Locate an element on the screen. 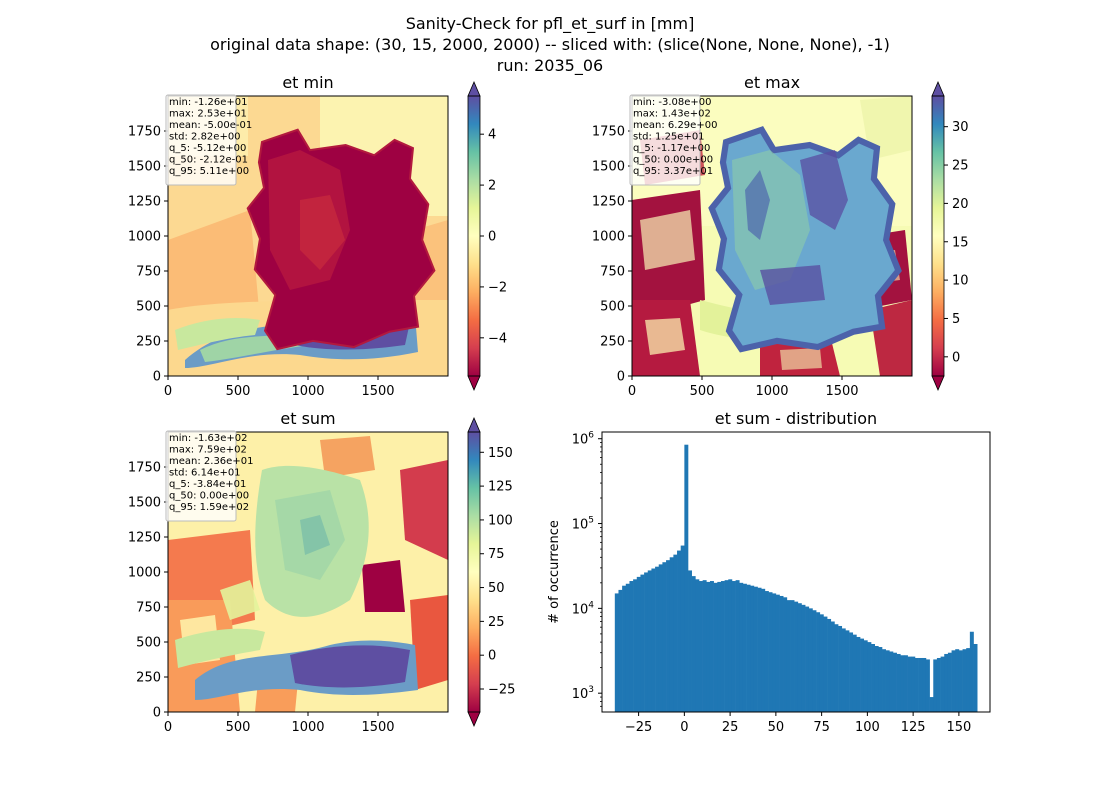  stats-line: q_50: 0.00e+00 is located at coordinates (673, 160).